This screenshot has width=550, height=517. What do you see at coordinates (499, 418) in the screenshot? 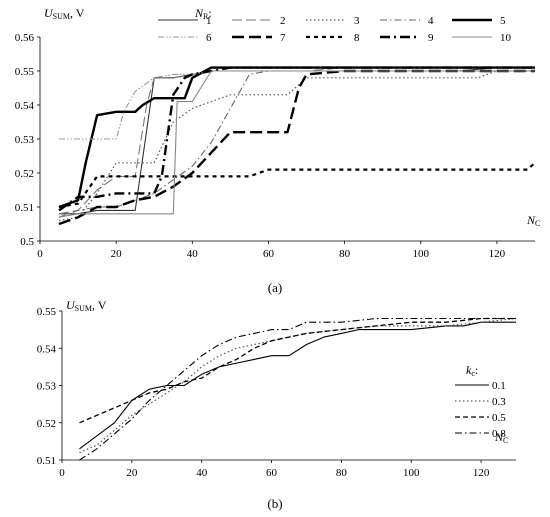
I see `legend-label-0.5: 0.5` at bounding box center [499, 418].